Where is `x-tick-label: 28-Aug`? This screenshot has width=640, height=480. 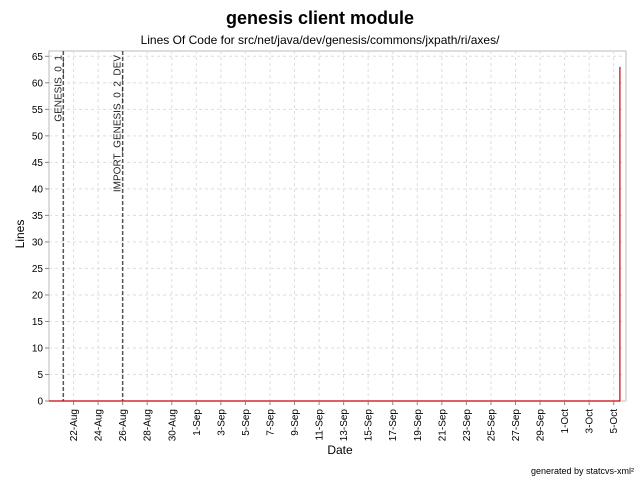 x-tick-label: 28-Aug is located at coordinates (148, 425).